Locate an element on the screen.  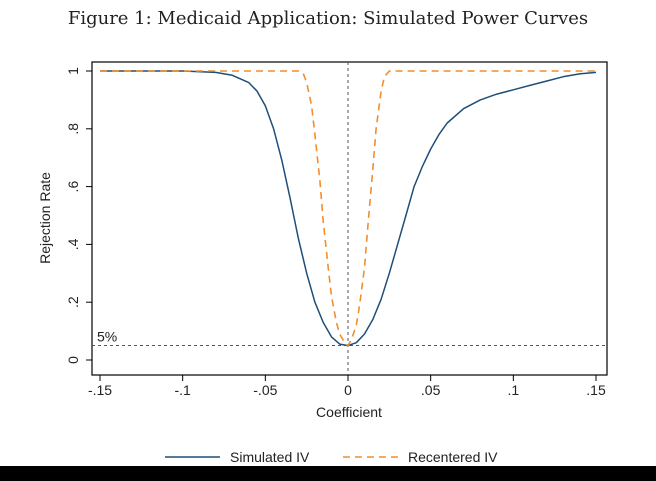
x-tick-label: 0 is located at coordinates (348, 390).